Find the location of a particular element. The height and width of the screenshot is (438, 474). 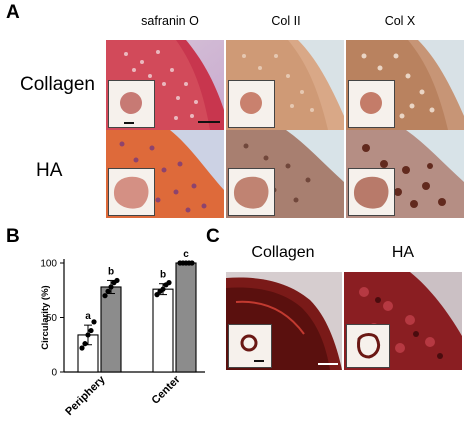

inset-ha-col10 is located at coordinates (371, 192).